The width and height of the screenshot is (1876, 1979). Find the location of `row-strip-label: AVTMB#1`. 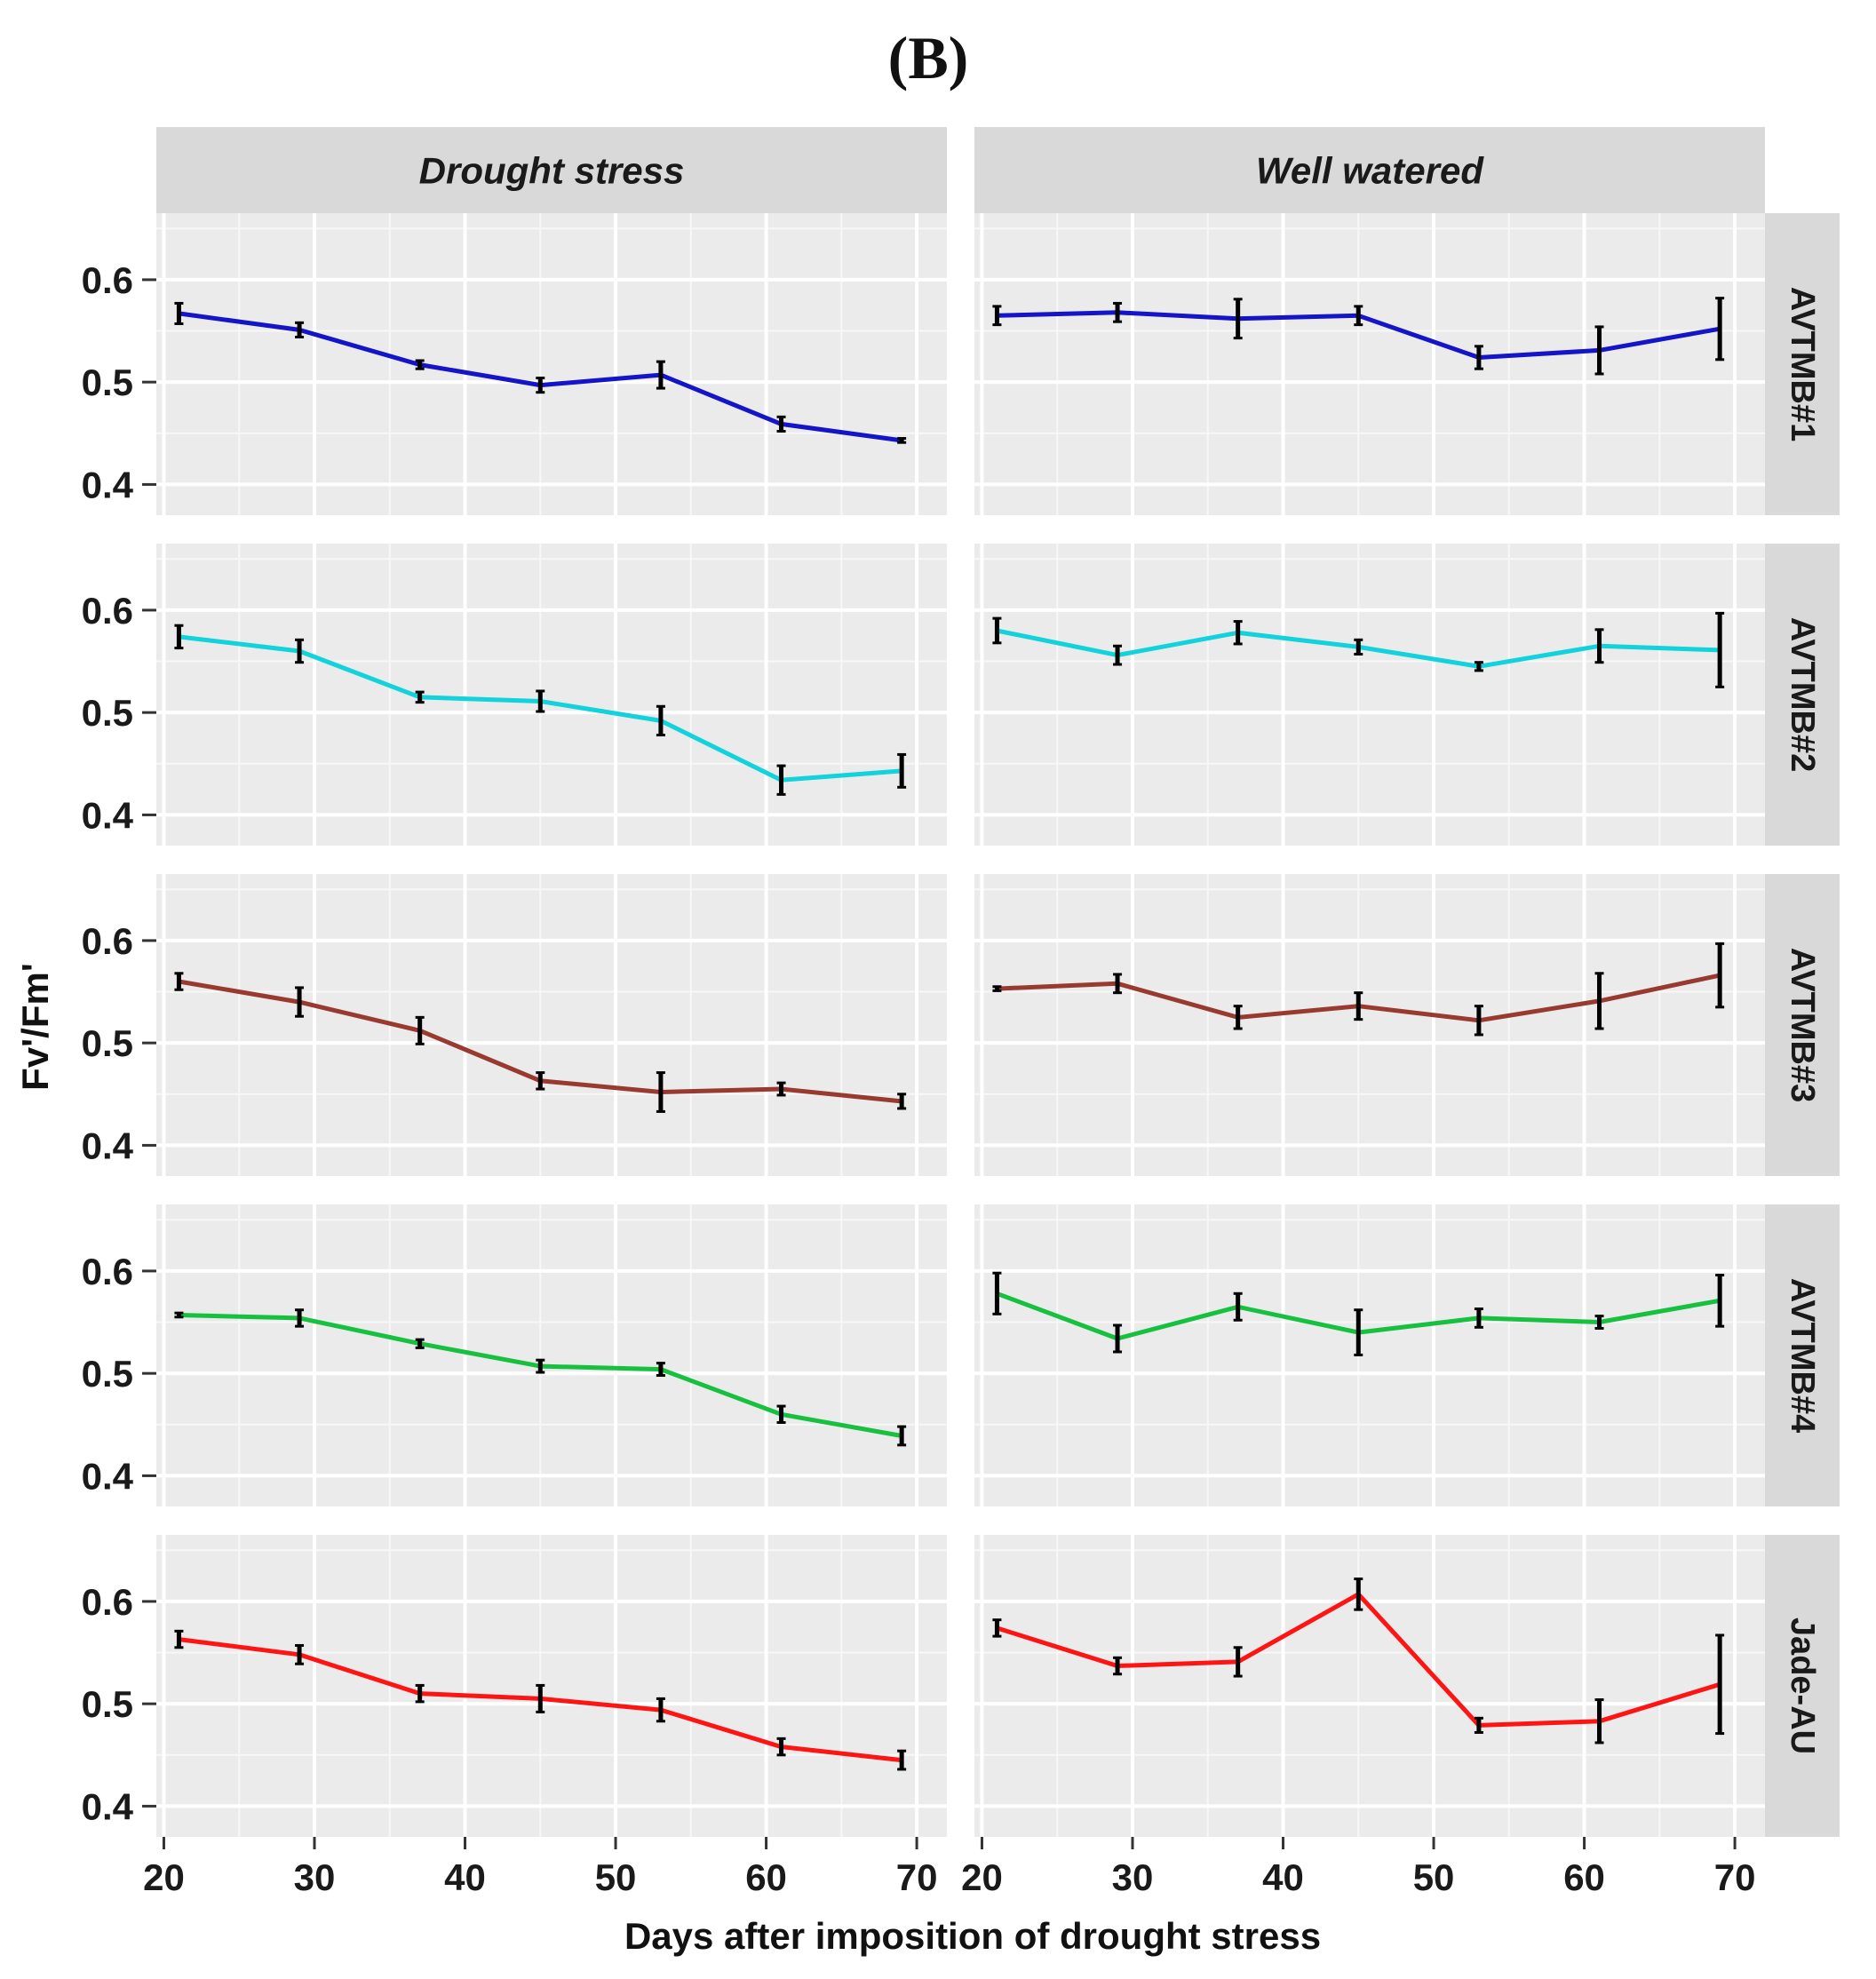

row-strip-label: AVTMB#1 is located at coordinates (1802, 364).